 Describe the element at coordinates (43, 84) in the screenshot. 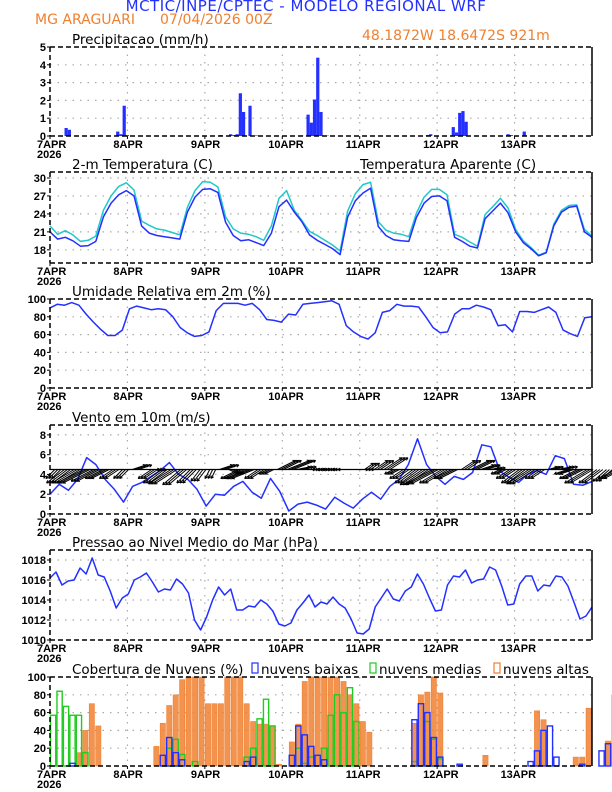

I see `y-tick-label: 3` at that location.